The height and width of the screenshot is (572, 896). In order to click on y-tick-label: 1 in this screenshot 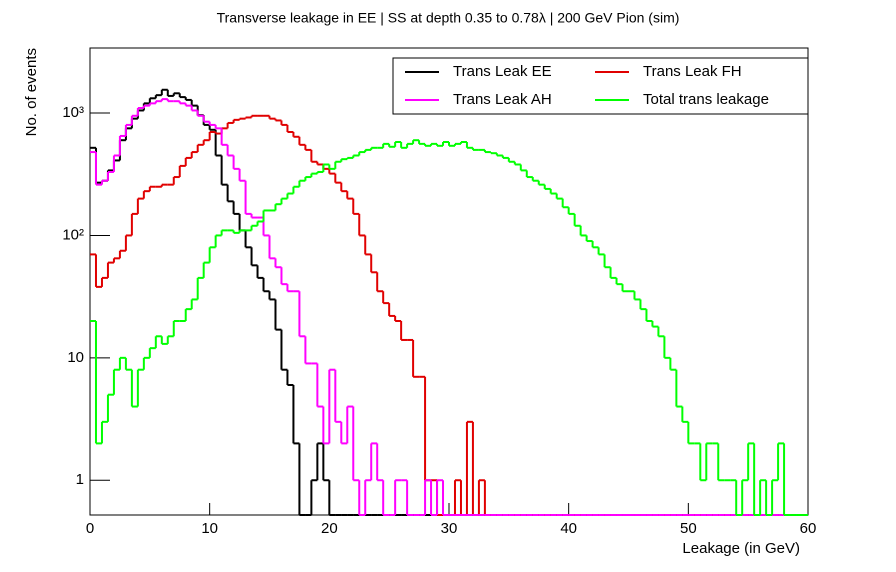, I will do `click(80, 479)`.